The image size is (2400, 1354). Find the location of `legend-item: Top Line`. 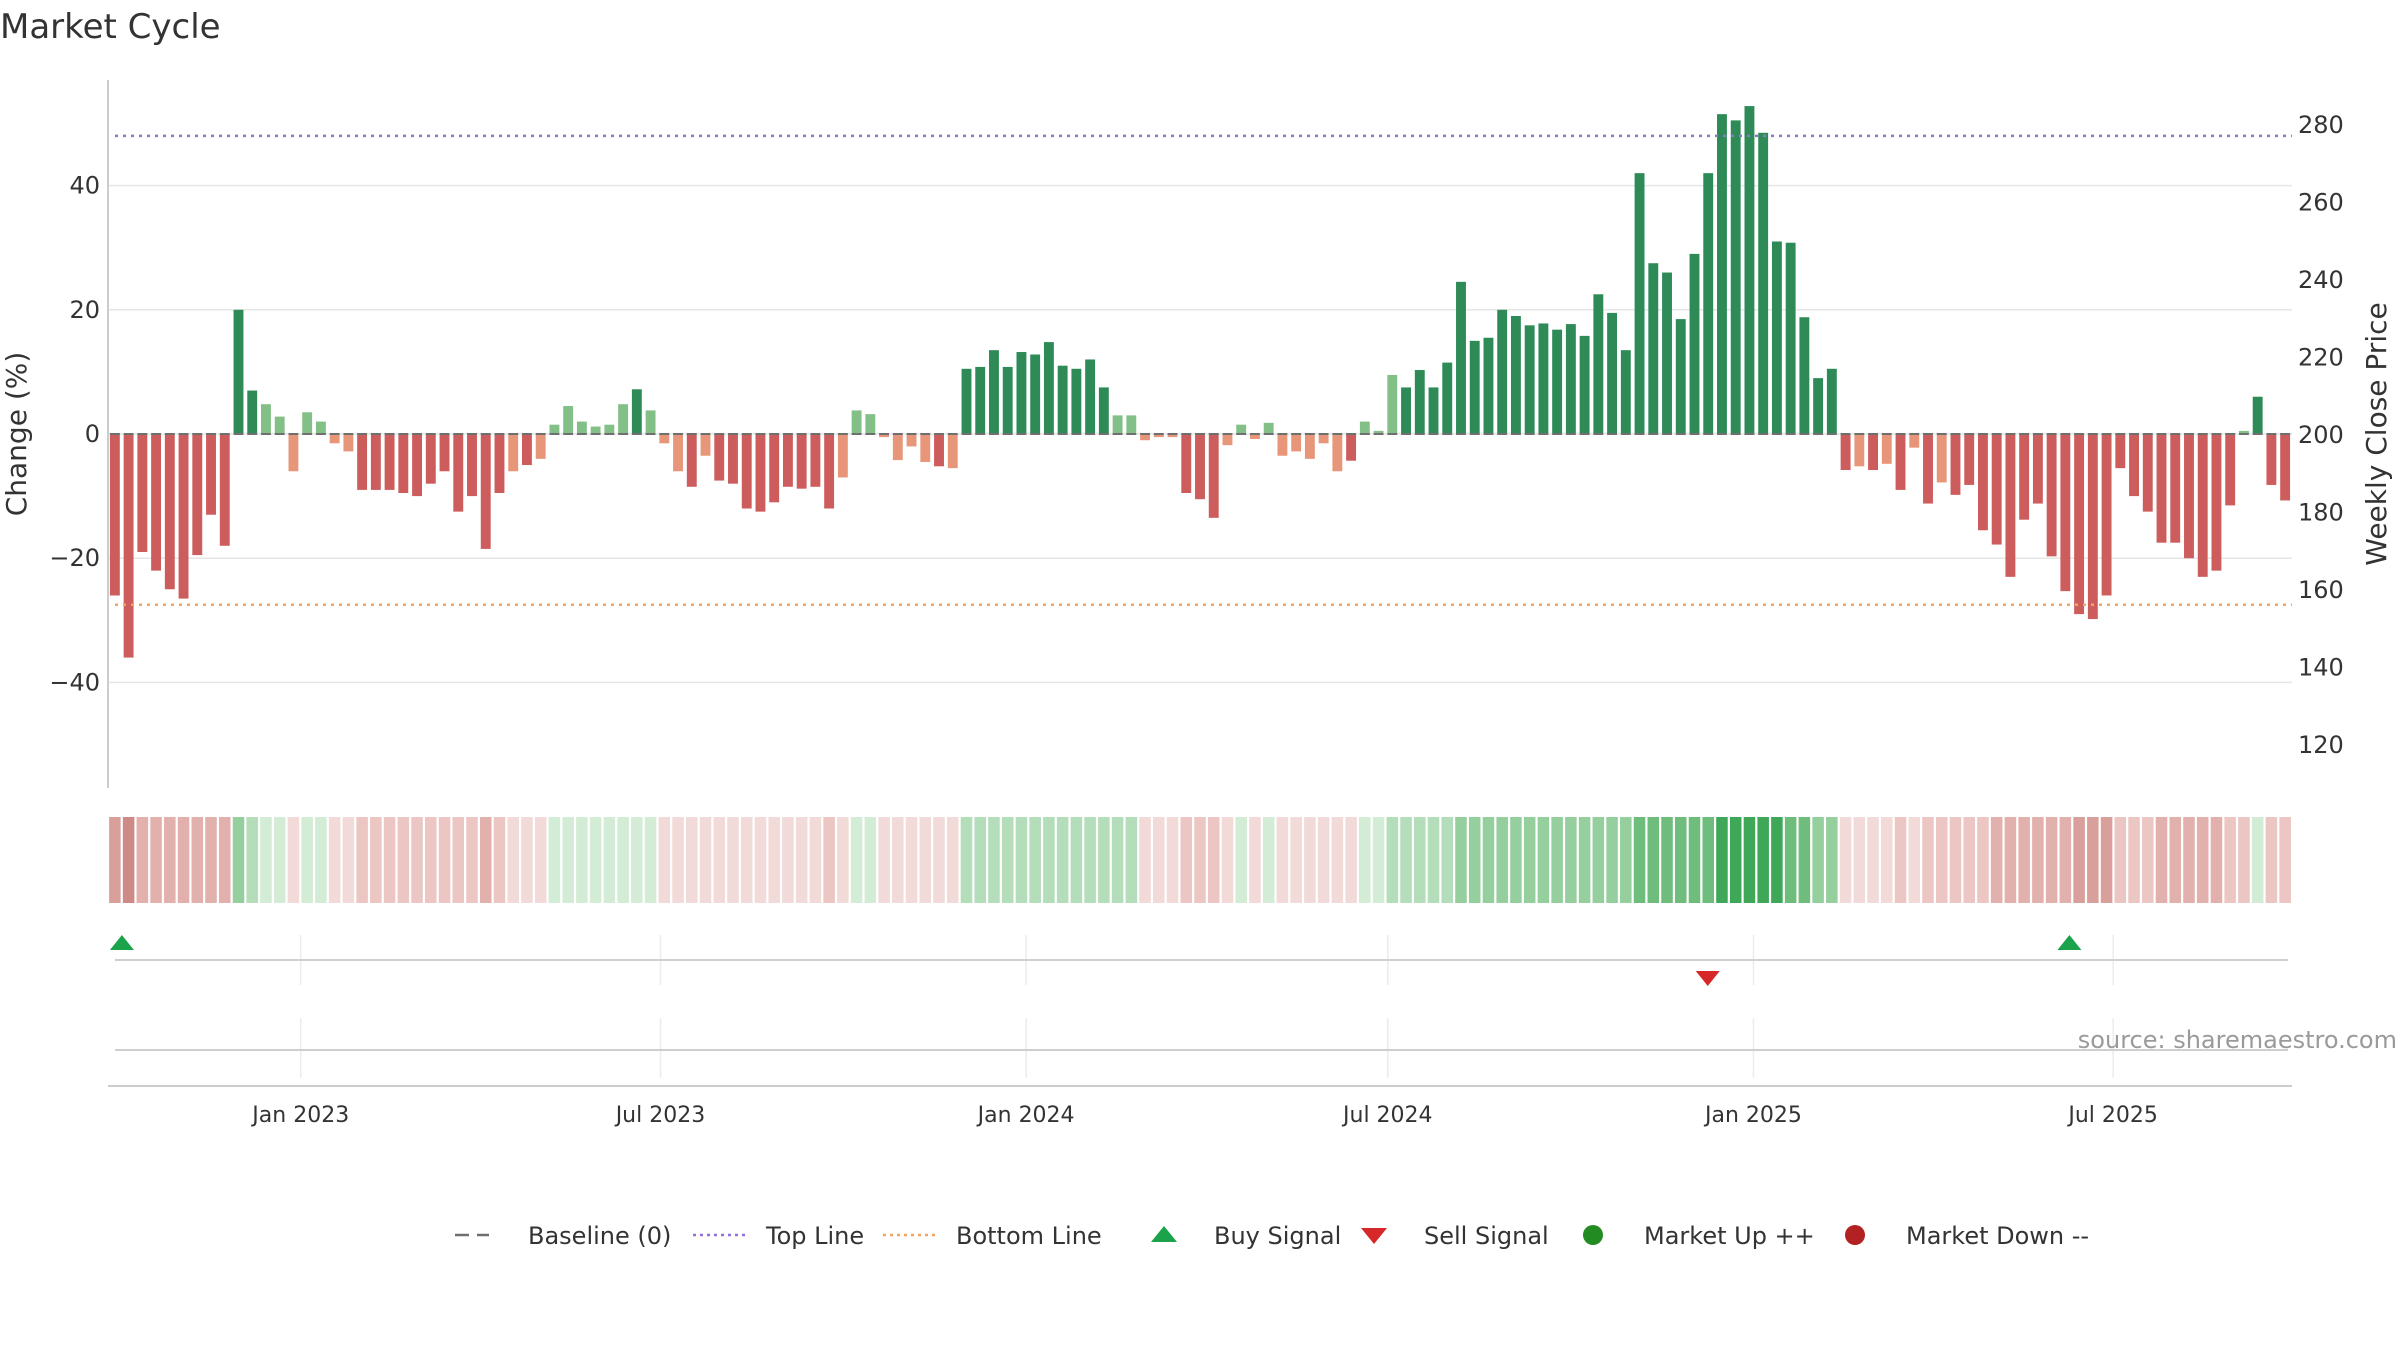

legend-item: Top Line is located at coordinates (778, 1236).